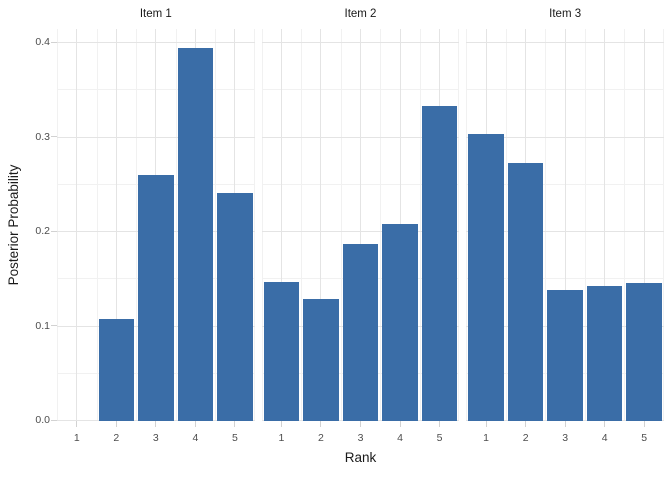 This screenshot has width=672, height=480. I want to click on facet-title-2: Item 2, so click(360, 14).